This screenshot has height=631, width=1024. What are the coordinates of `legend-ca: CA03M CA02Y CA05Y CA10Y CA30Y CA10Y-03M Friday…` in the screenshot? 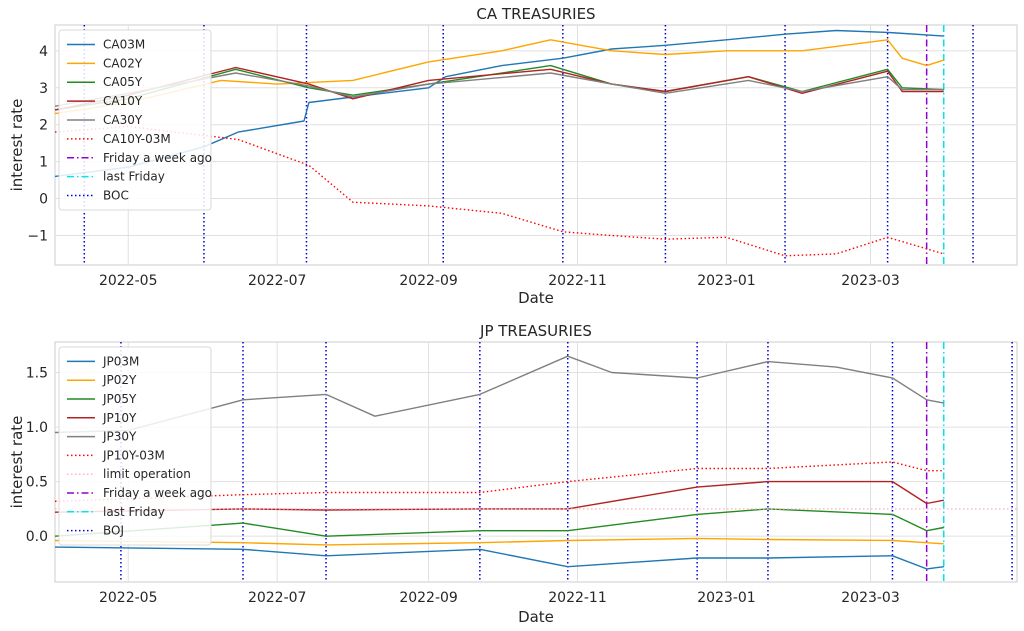 It's located at (135, 120).